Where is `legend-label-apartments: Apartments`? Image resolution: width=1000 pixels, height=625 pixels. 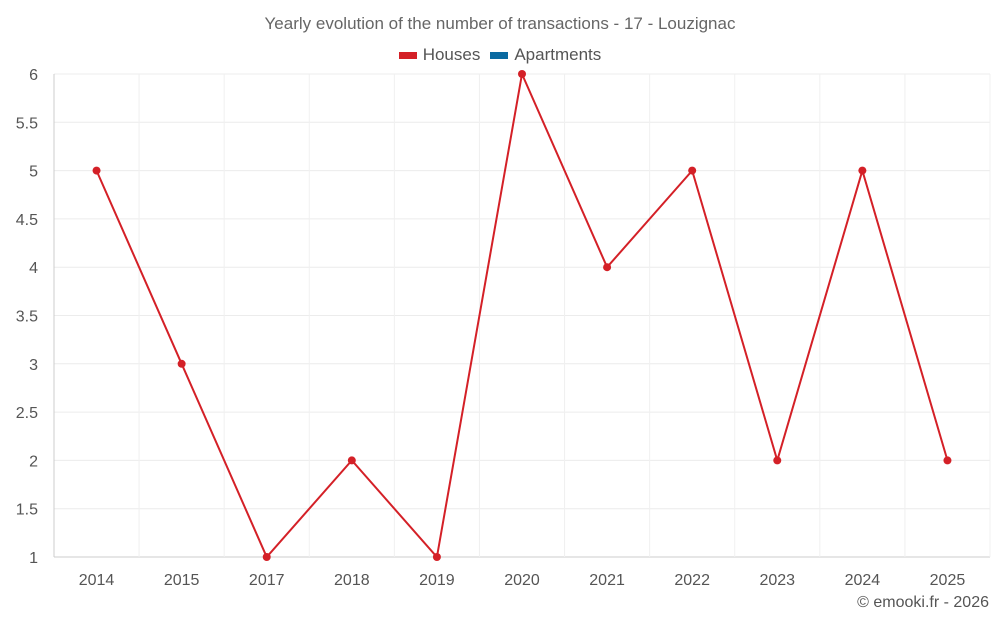
legend-label-apartments: Apartments is located at coordinates (558, 54).